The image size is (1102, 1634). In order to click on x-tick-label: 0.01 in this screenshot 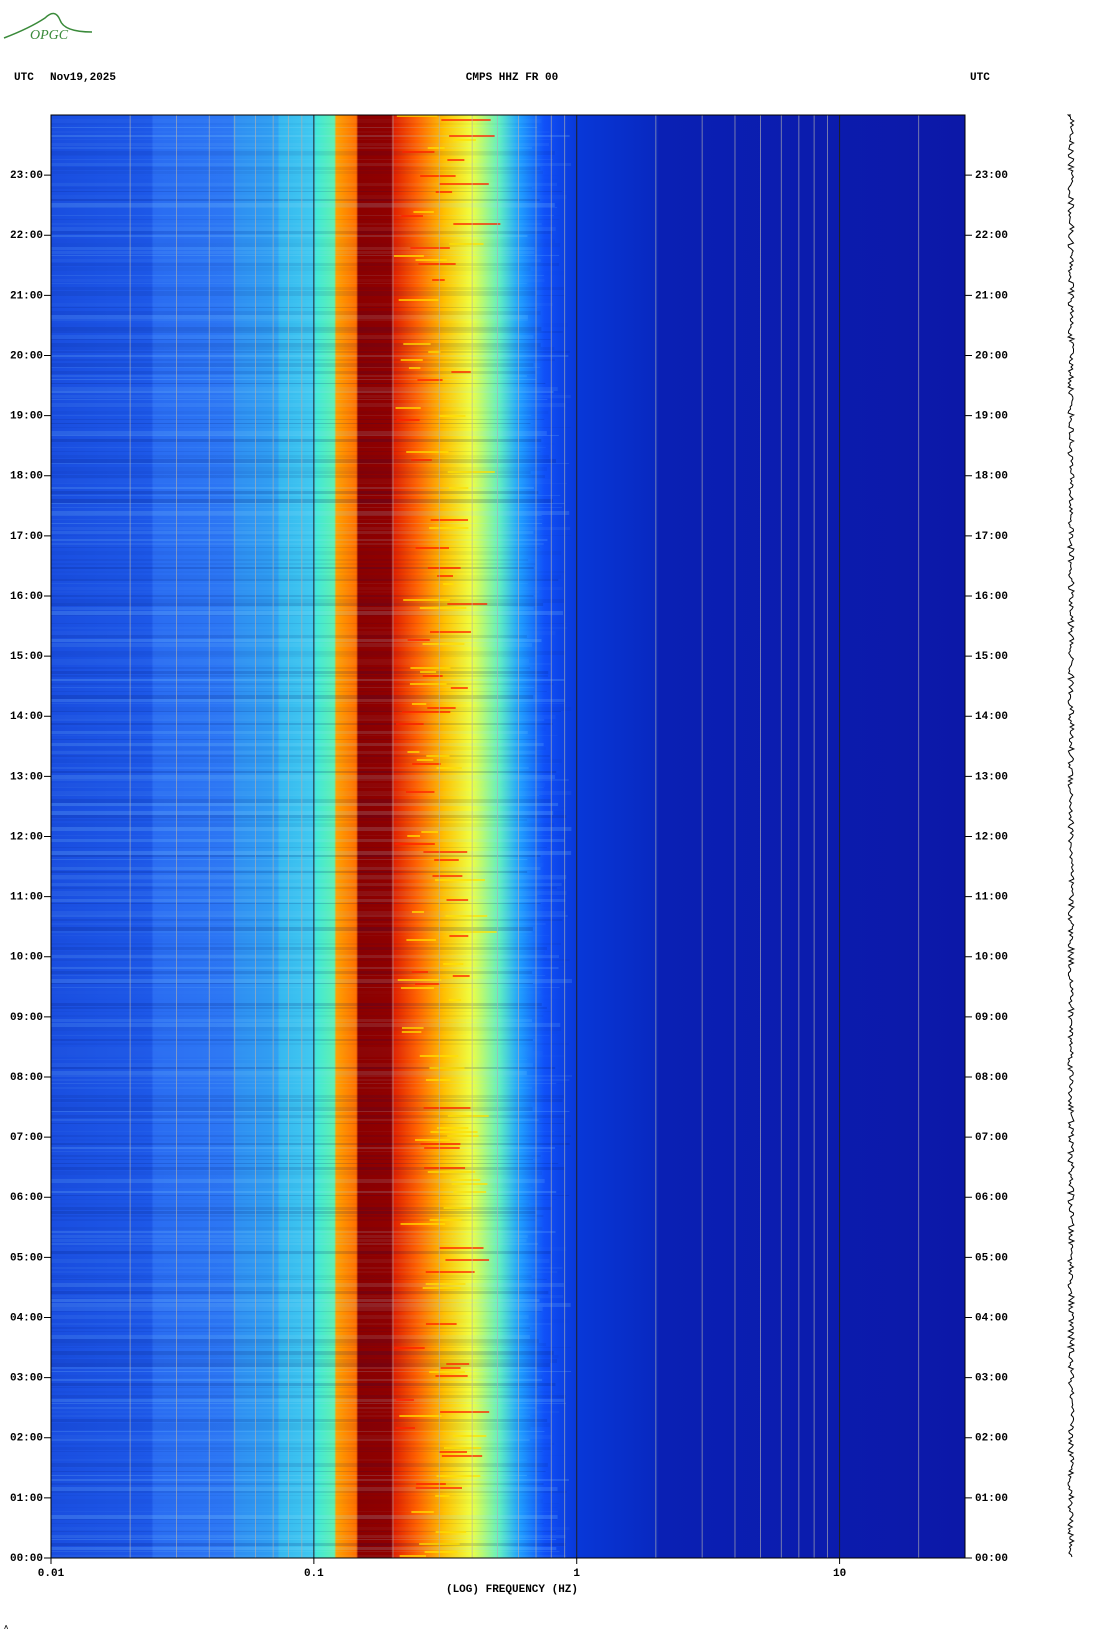, I will do `click(51, 1574)`.